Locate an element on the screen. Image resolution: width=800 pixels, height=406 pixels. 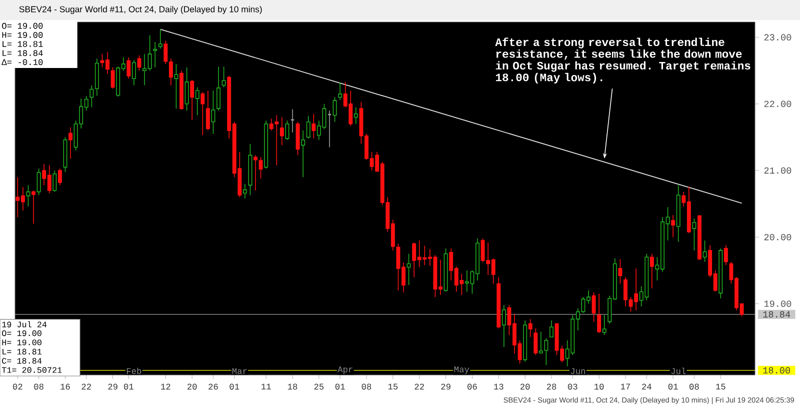
x-tick-label: 12 is located at coordinates (165, 387).